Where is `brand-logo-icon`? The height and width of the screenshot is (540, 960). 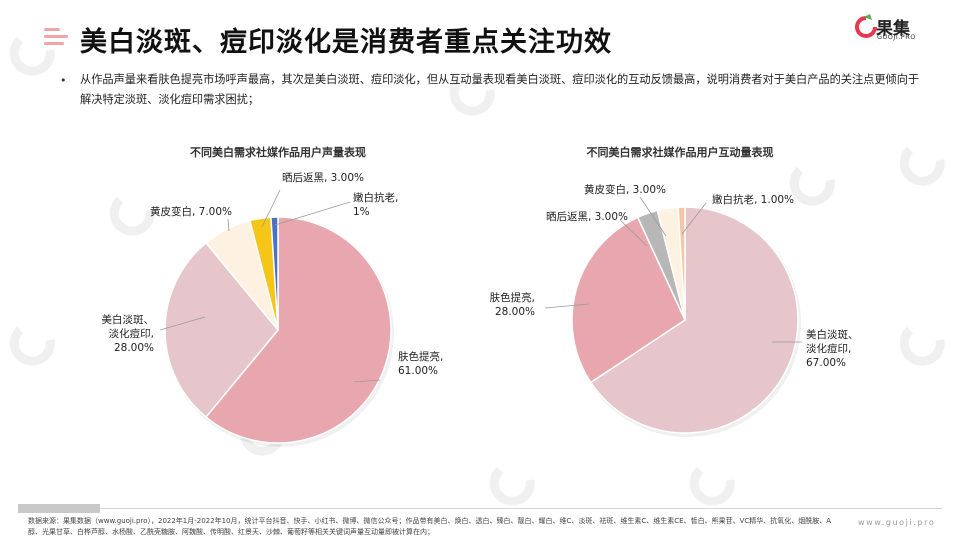 brand-logo-icon is located at coordinates (866, 26).